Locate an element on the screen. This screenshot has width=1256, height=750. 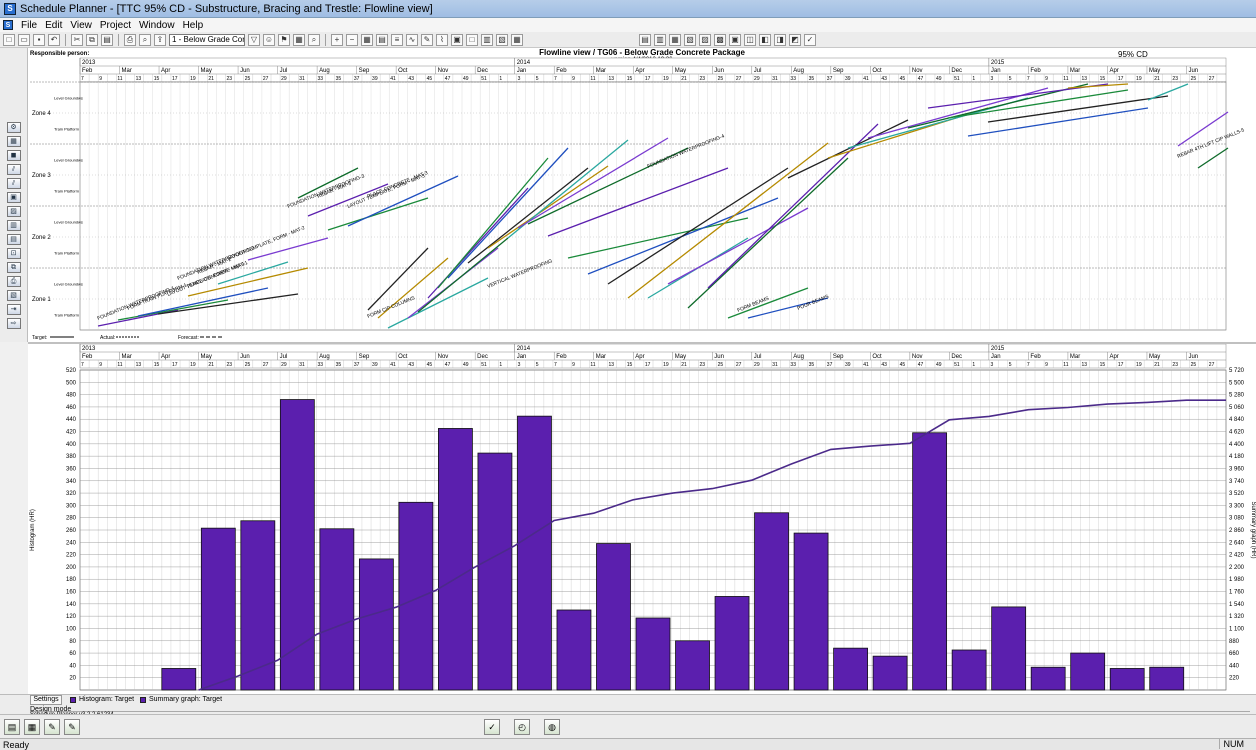
table-icon: ▤ is located at coordinates (382, 39).